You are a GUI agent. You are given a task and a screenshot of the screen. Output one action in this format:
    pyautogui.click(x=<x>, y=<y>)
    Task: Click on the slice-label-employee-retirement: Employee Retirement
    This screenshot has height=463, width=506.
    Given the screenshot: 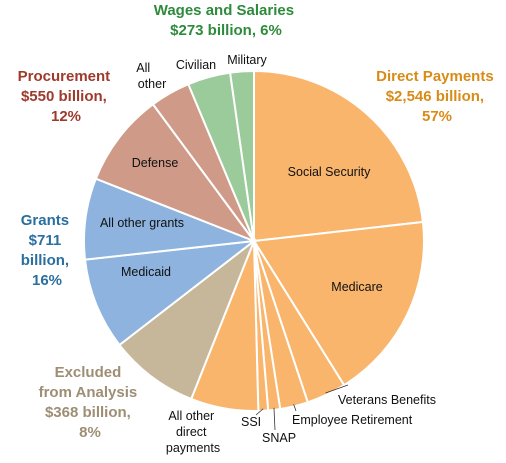 What is the action you would take?
    pyautogui.click(x=352, y=420)
    